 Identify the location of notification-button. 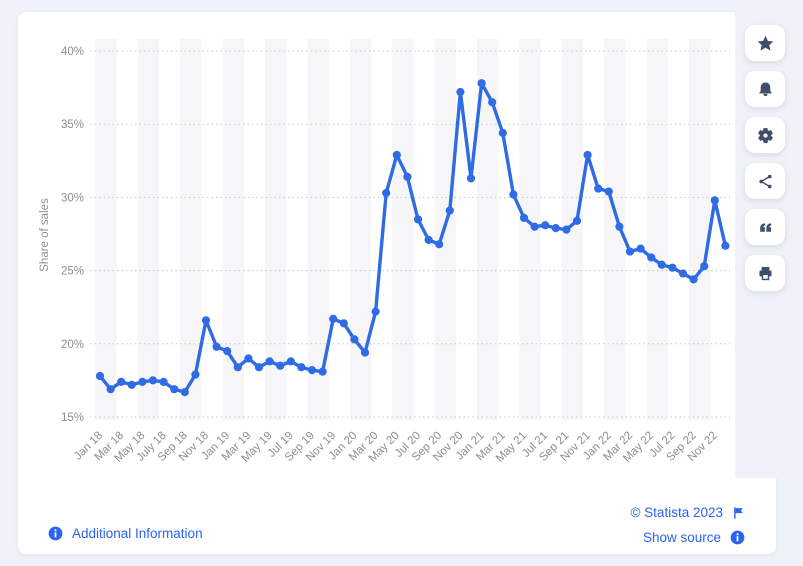
(765, 89).